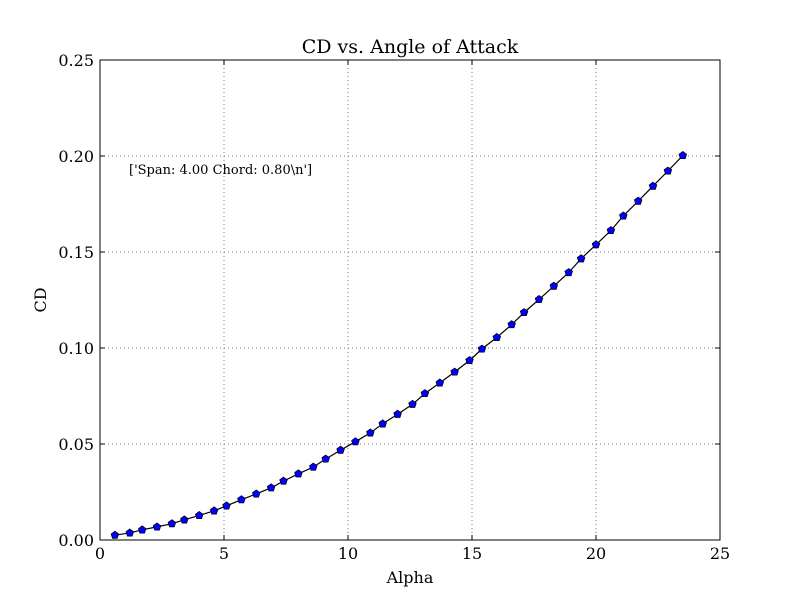 Image resolution: width=800 pixels, height=600 pixels. I want to click on chart-title: CD vs. Angle of Attack, so click(410, 47).